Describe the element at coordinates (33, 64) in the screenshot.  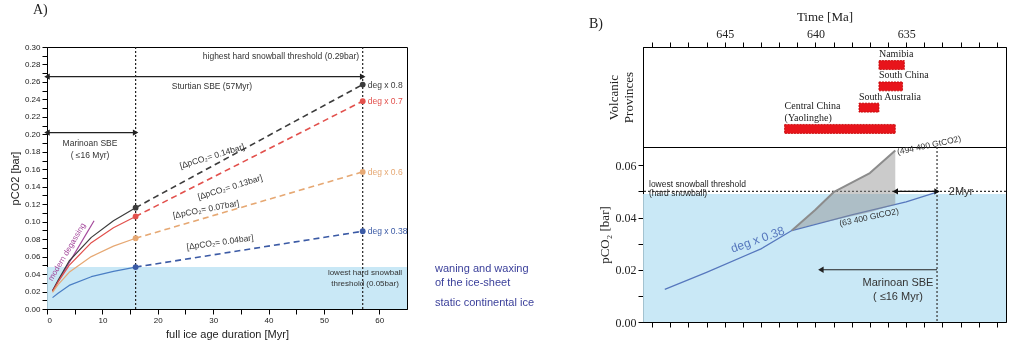
I see `y-tick-label: 0.28` at that location.